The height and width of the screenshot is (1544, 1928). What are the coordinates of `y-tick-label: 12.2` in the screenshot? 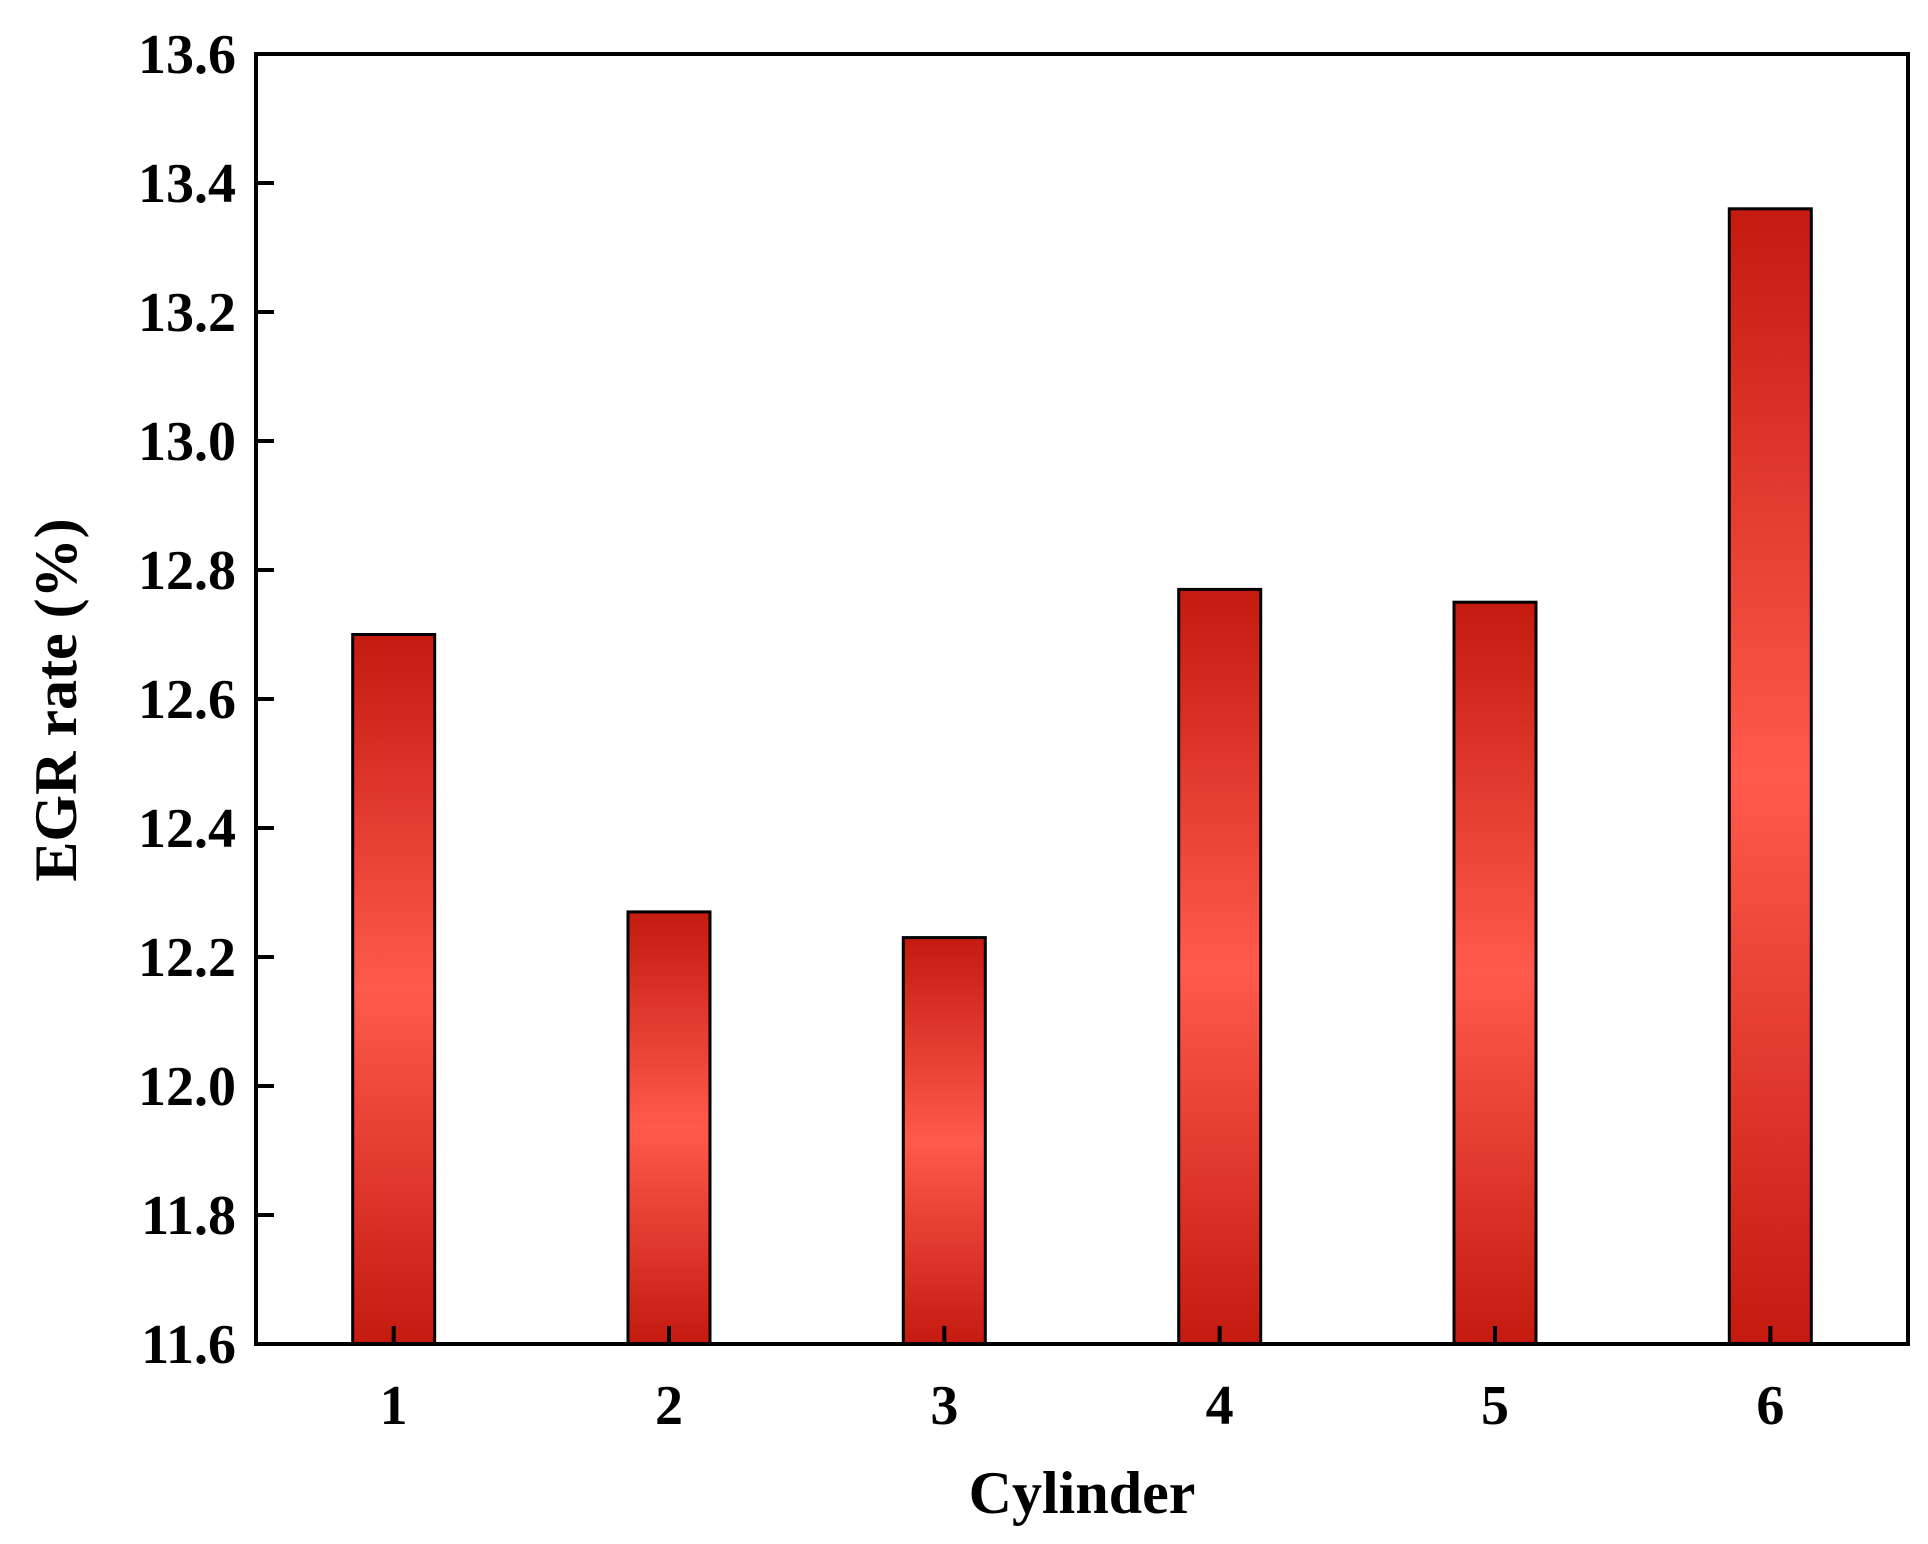 It's located at (187, 958).